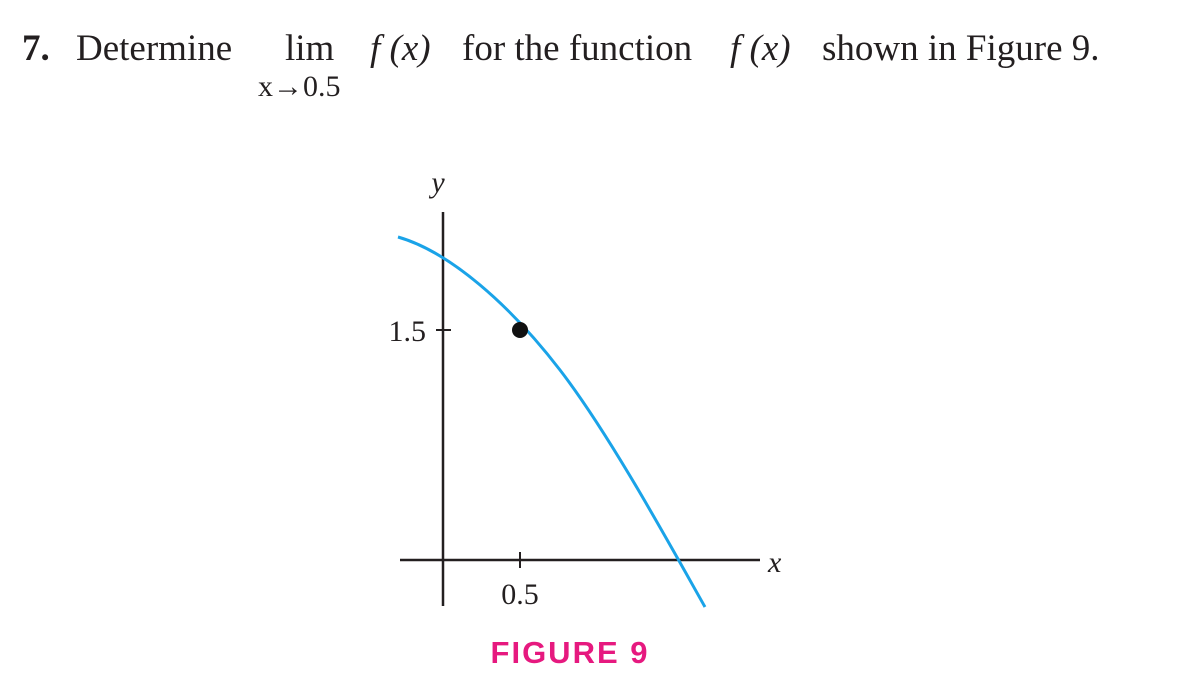 This screenshot has height=691, width=1200. Describe the element at coordinates (760, 48) in the screenshot. I see `function: f (x)` at that location.